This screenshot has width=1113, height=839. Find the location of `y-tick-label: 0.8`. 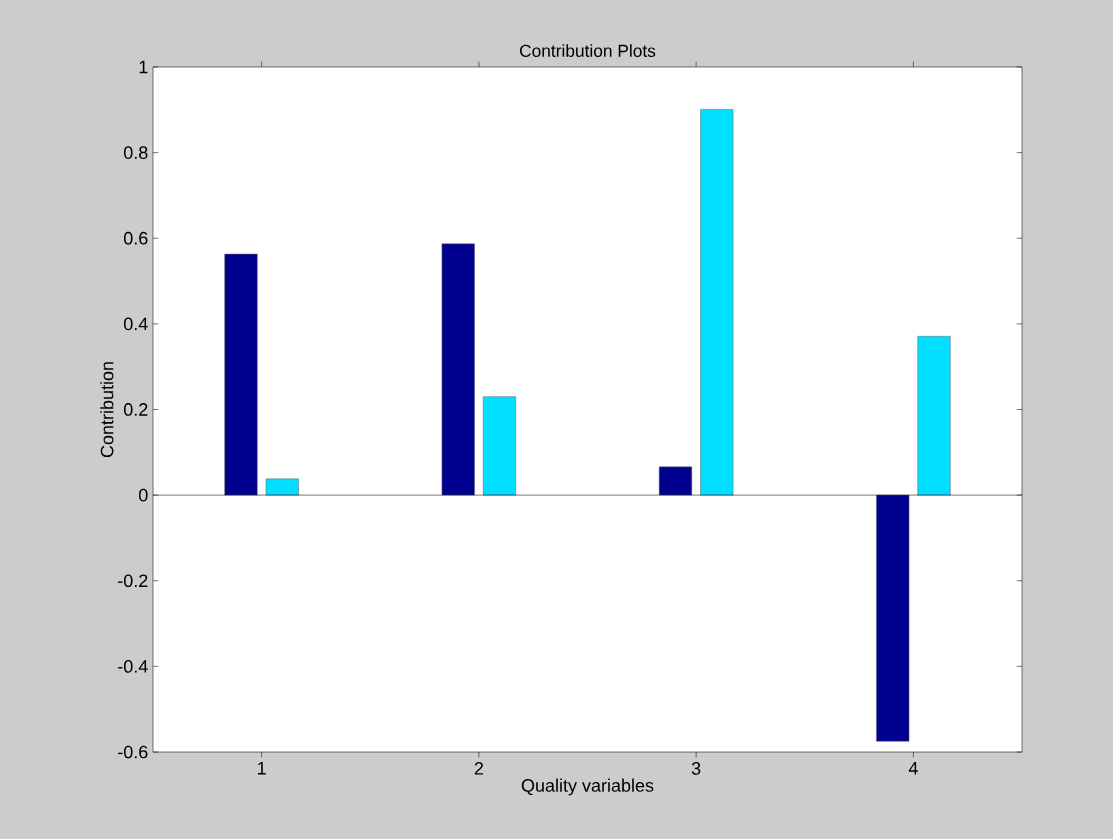

y-tick-label: 0.8 is located at coordinates (135, 152).